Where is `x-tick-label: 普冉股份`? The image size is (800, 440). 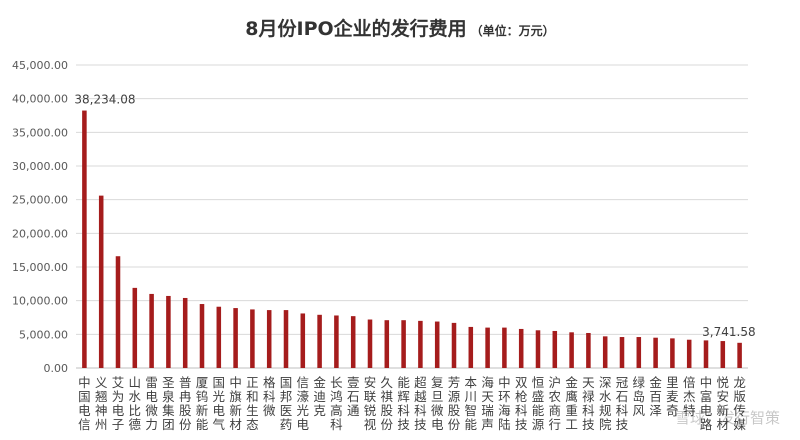 x-tick-label: 普冉股份 is located at coordinates (185, 403).